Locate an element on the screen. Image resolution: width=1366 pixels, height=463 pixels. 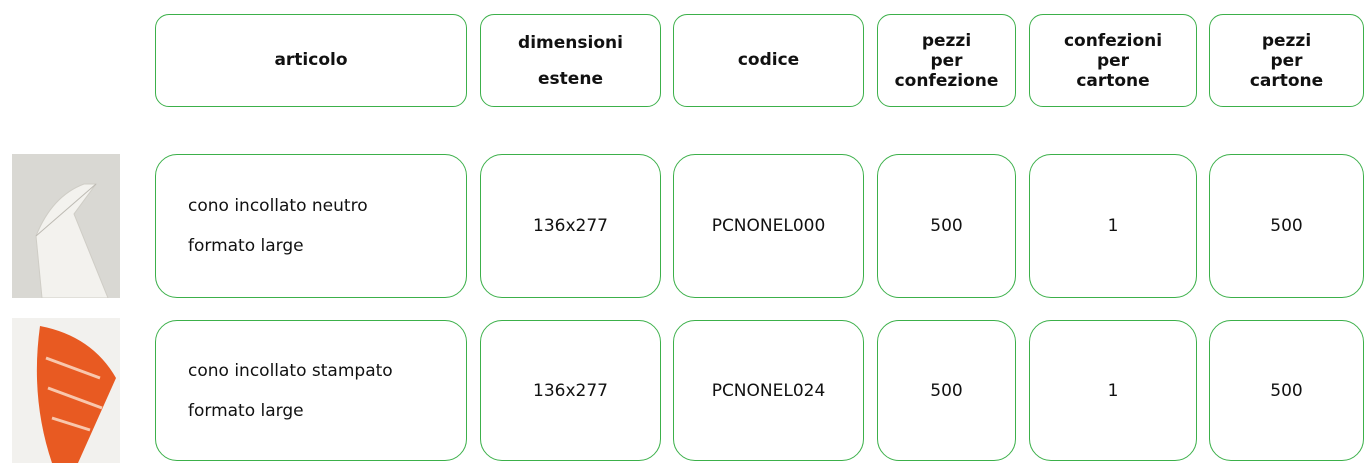
header-text: estene is located at coordinates (570, 78).